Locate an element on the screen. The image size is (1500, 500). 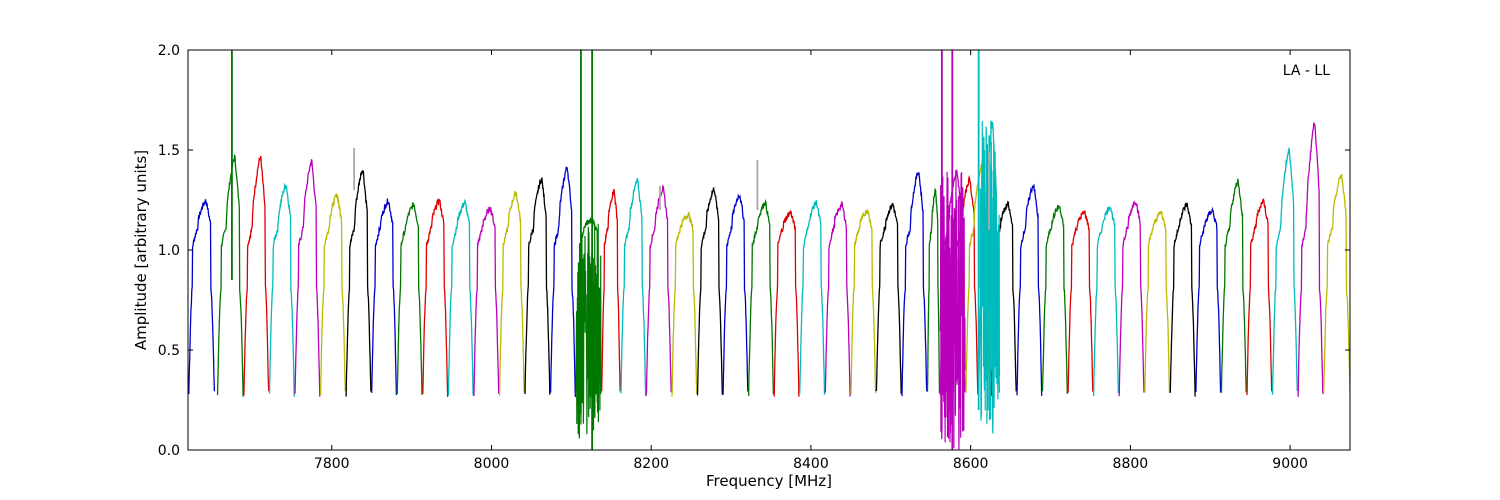
y-axis-label: Amplitude [arbitrary units] is located at coordinates (141, 250).